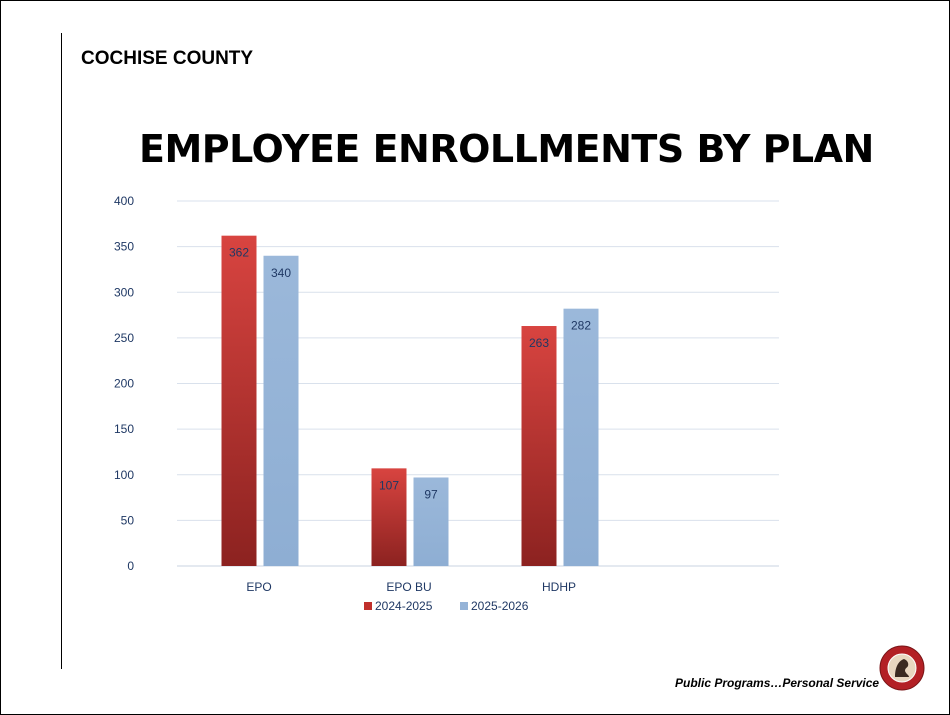 This screenshot has height=715, width=950. I want to click on data-label: 263, so click(539, 343).